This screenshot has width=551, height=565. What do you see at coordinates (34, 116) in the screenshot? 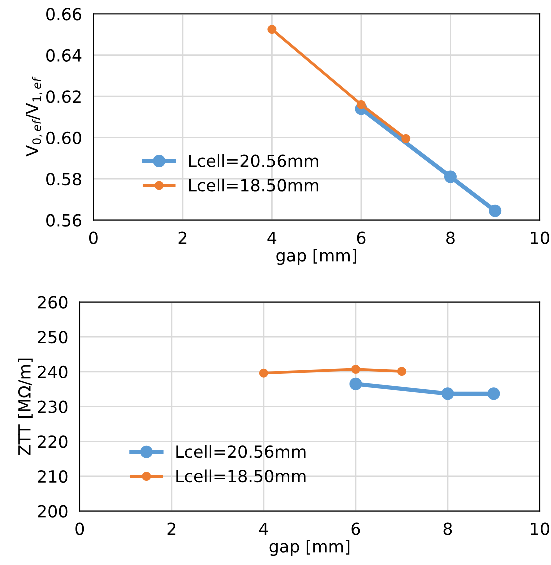
I see `y-axis-title: V$_{0,ef}$/V$_{1,ef}$` at bounding box center [34, 116].